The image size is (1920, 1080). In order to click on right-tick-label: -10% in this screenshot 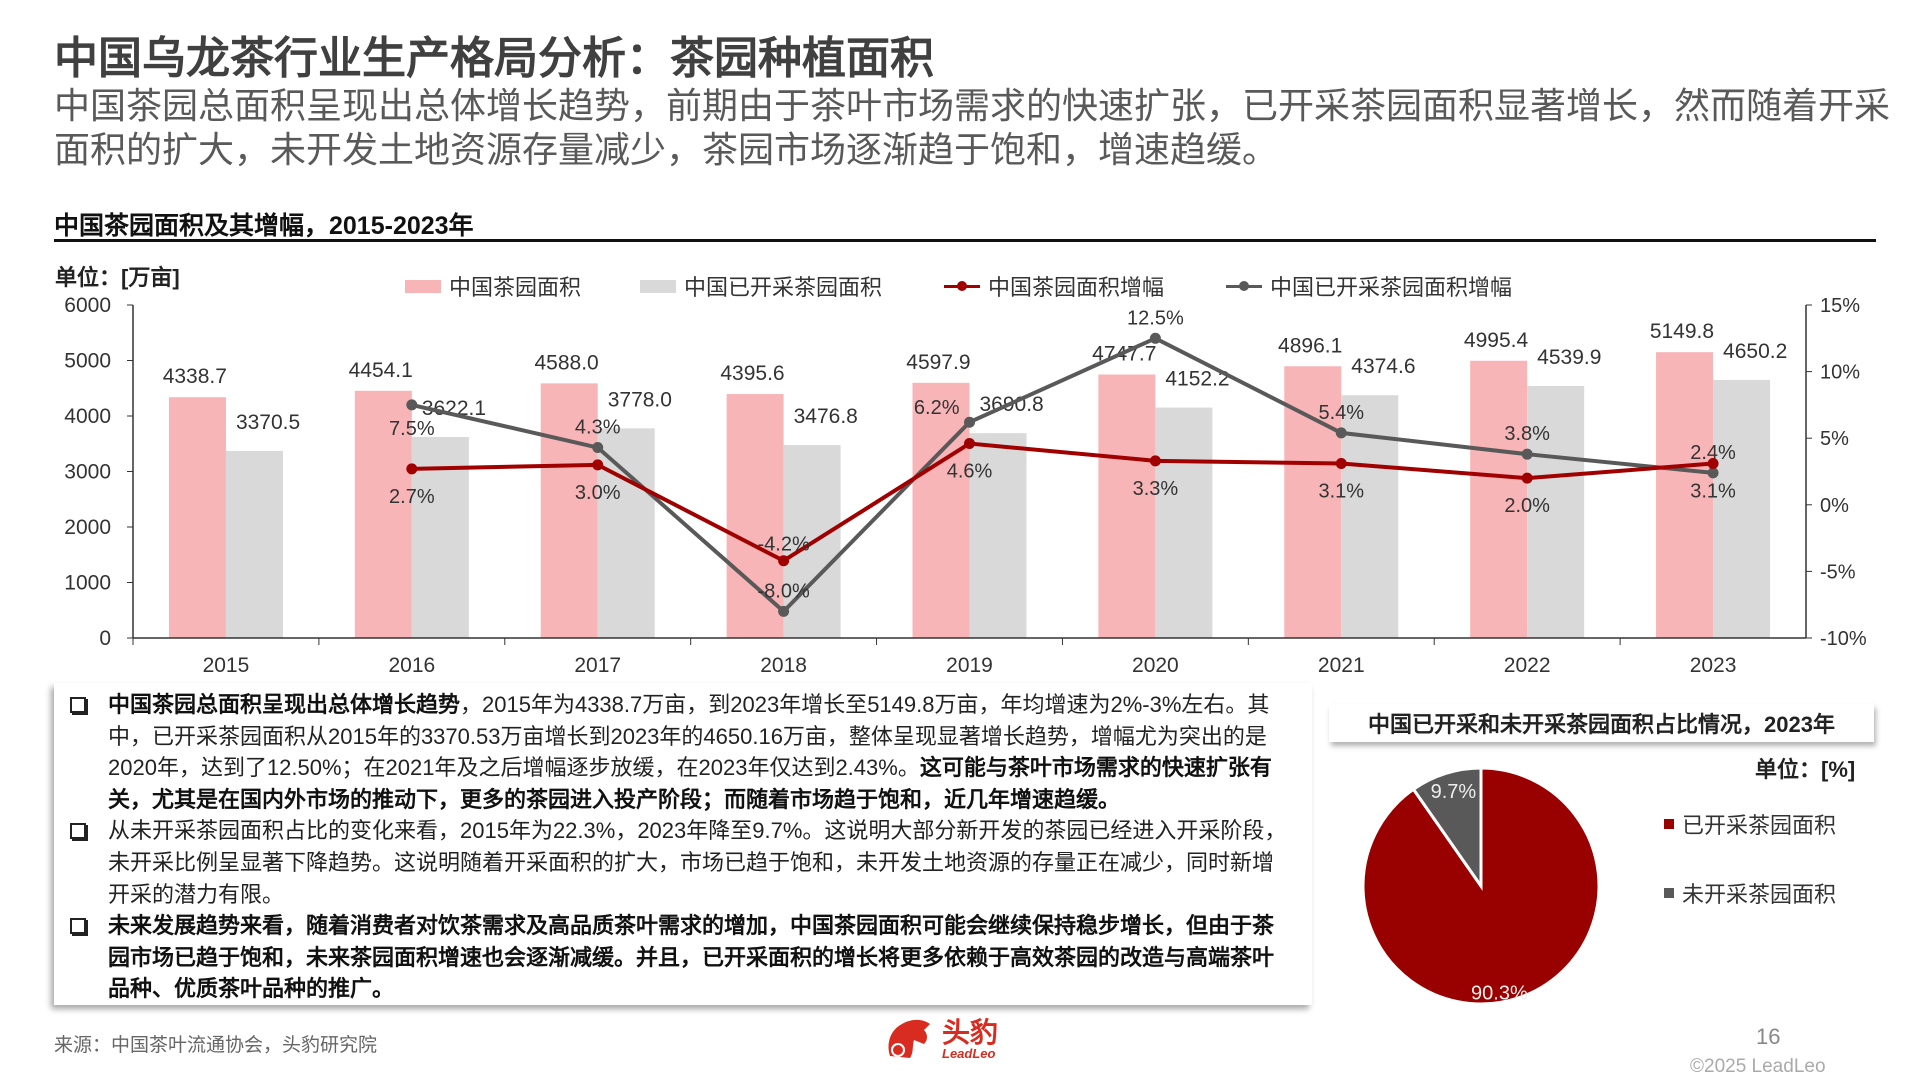, I will do `click(1843, 639)`.